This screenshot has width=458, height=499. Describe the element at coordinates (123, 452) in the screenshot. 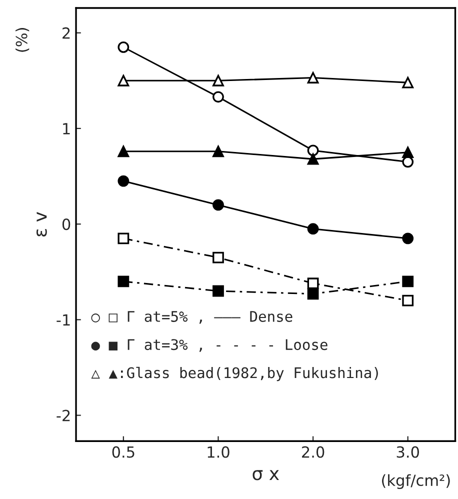

I see `x-tick-label: 0.5` at that location.